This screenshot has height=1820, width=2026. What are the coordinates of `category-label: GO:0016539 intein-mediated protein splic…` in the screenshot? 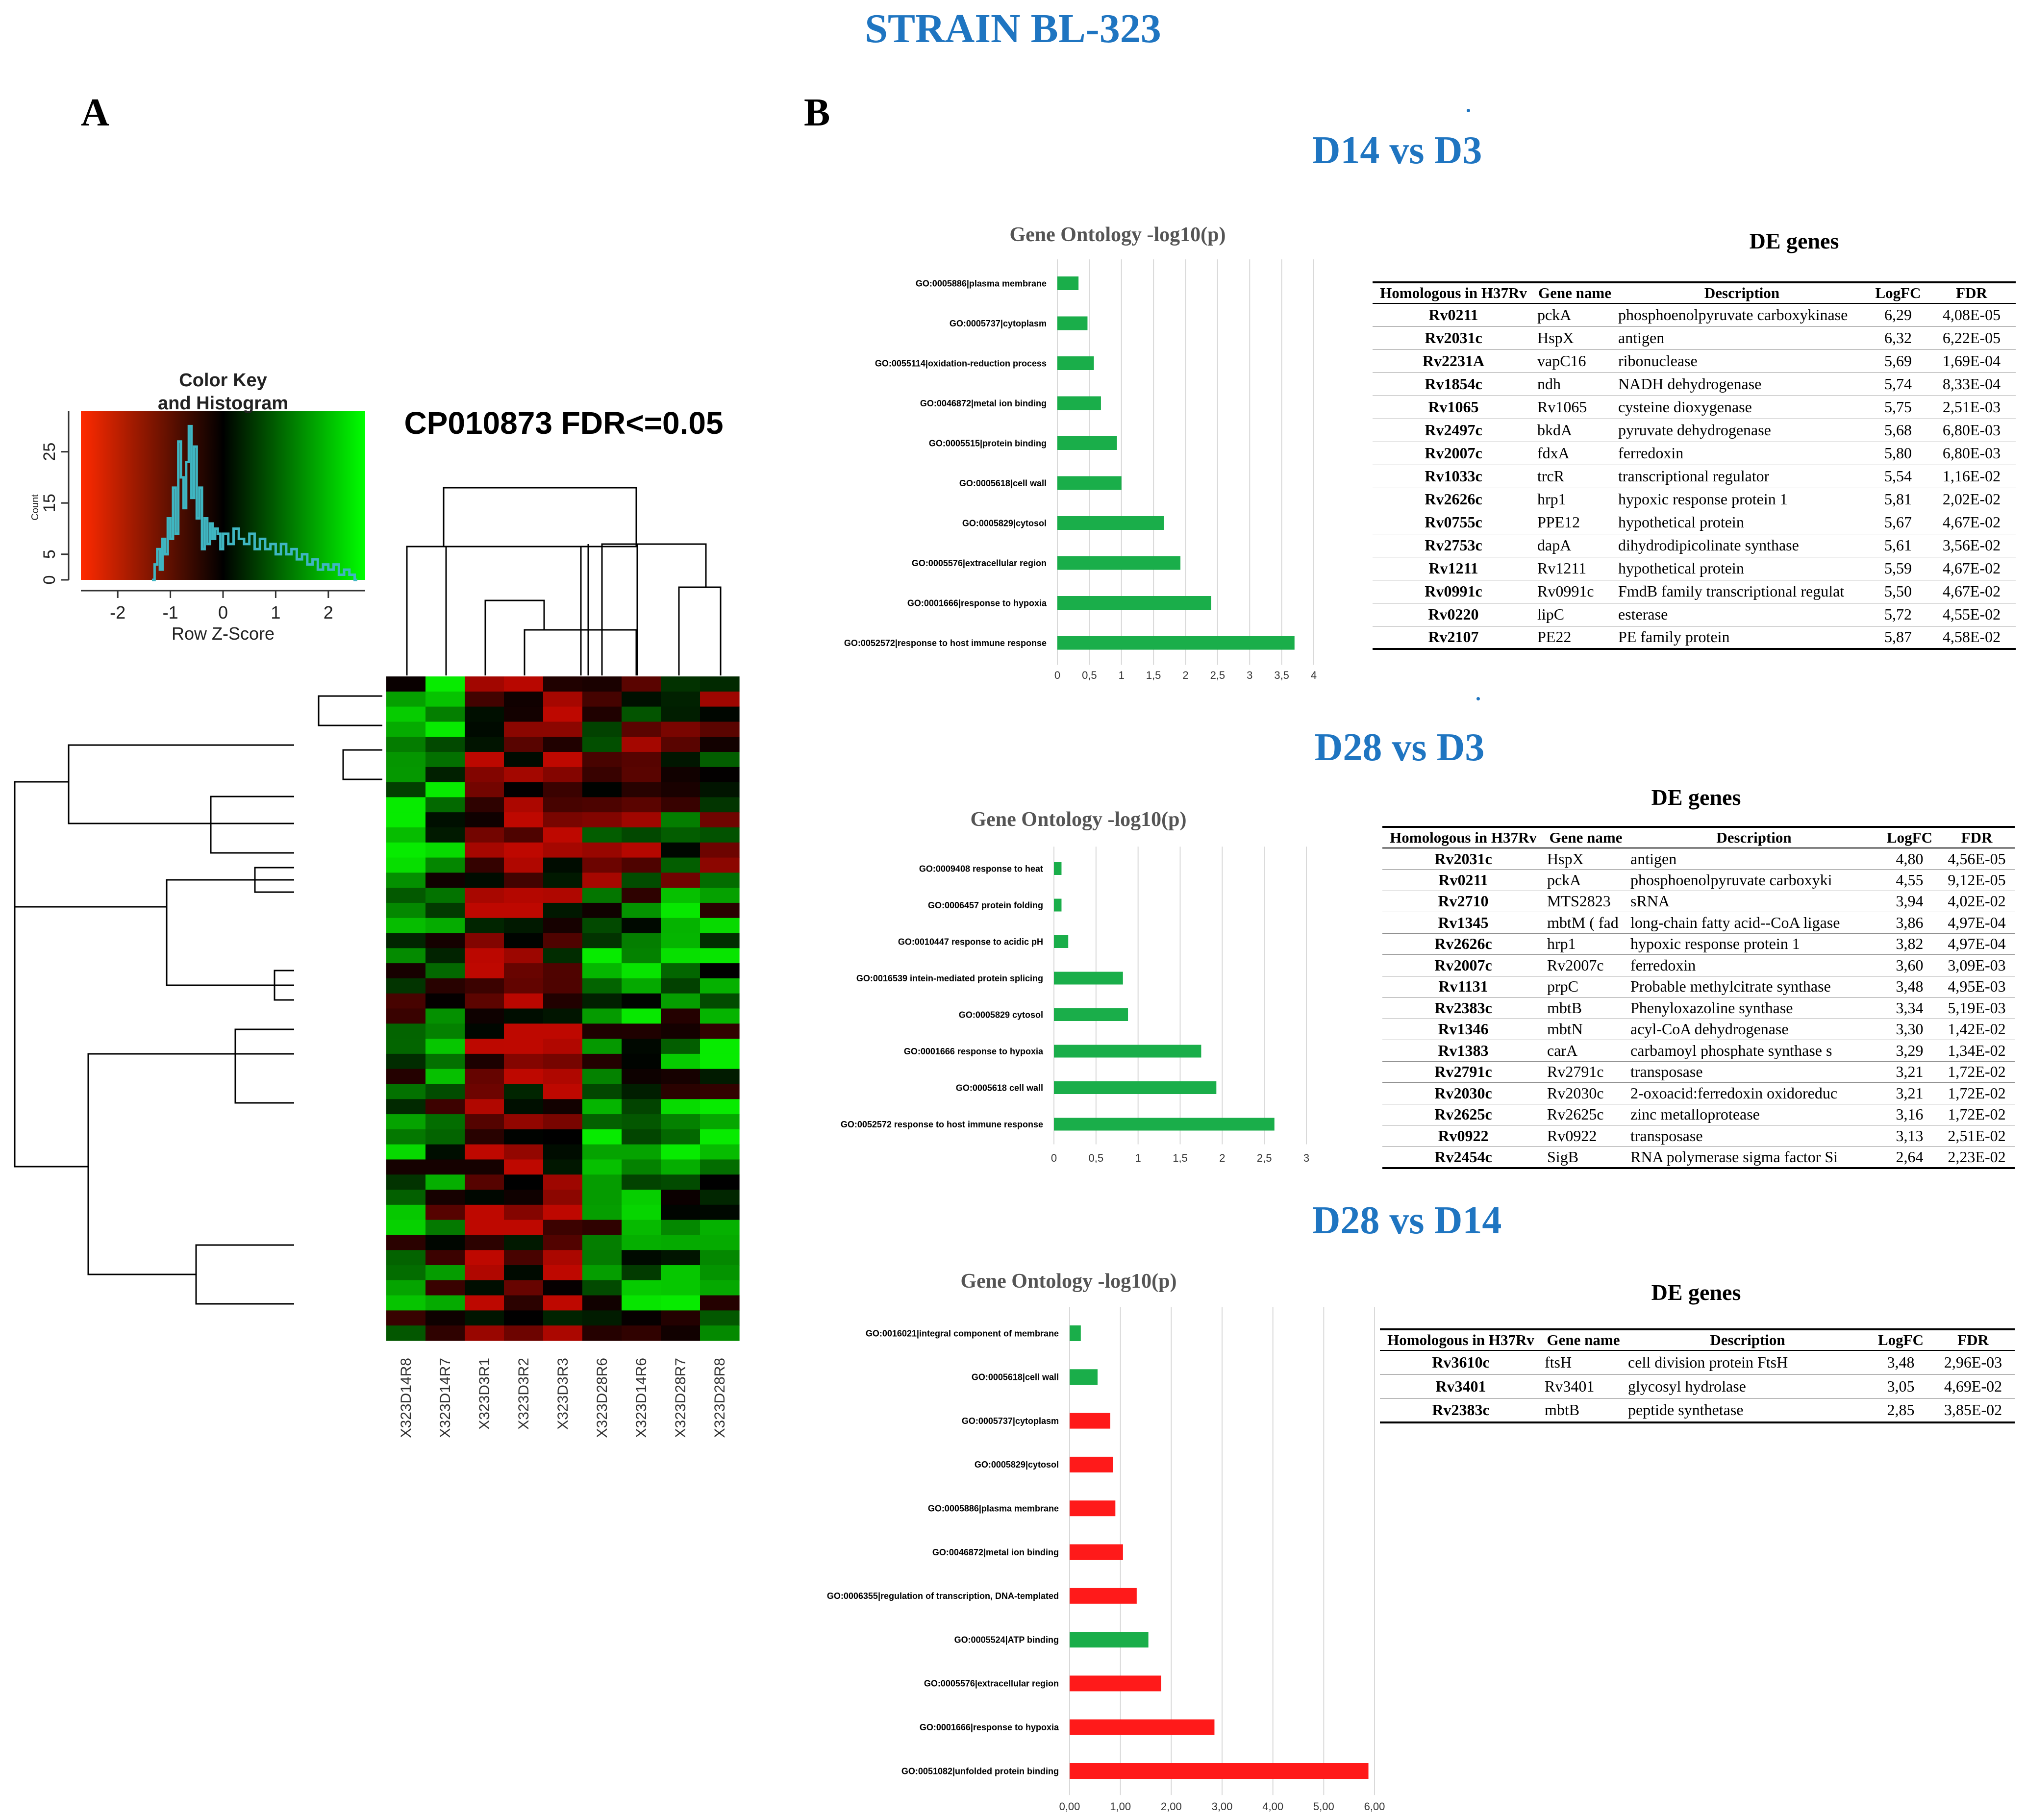 It's located at (949, 978).